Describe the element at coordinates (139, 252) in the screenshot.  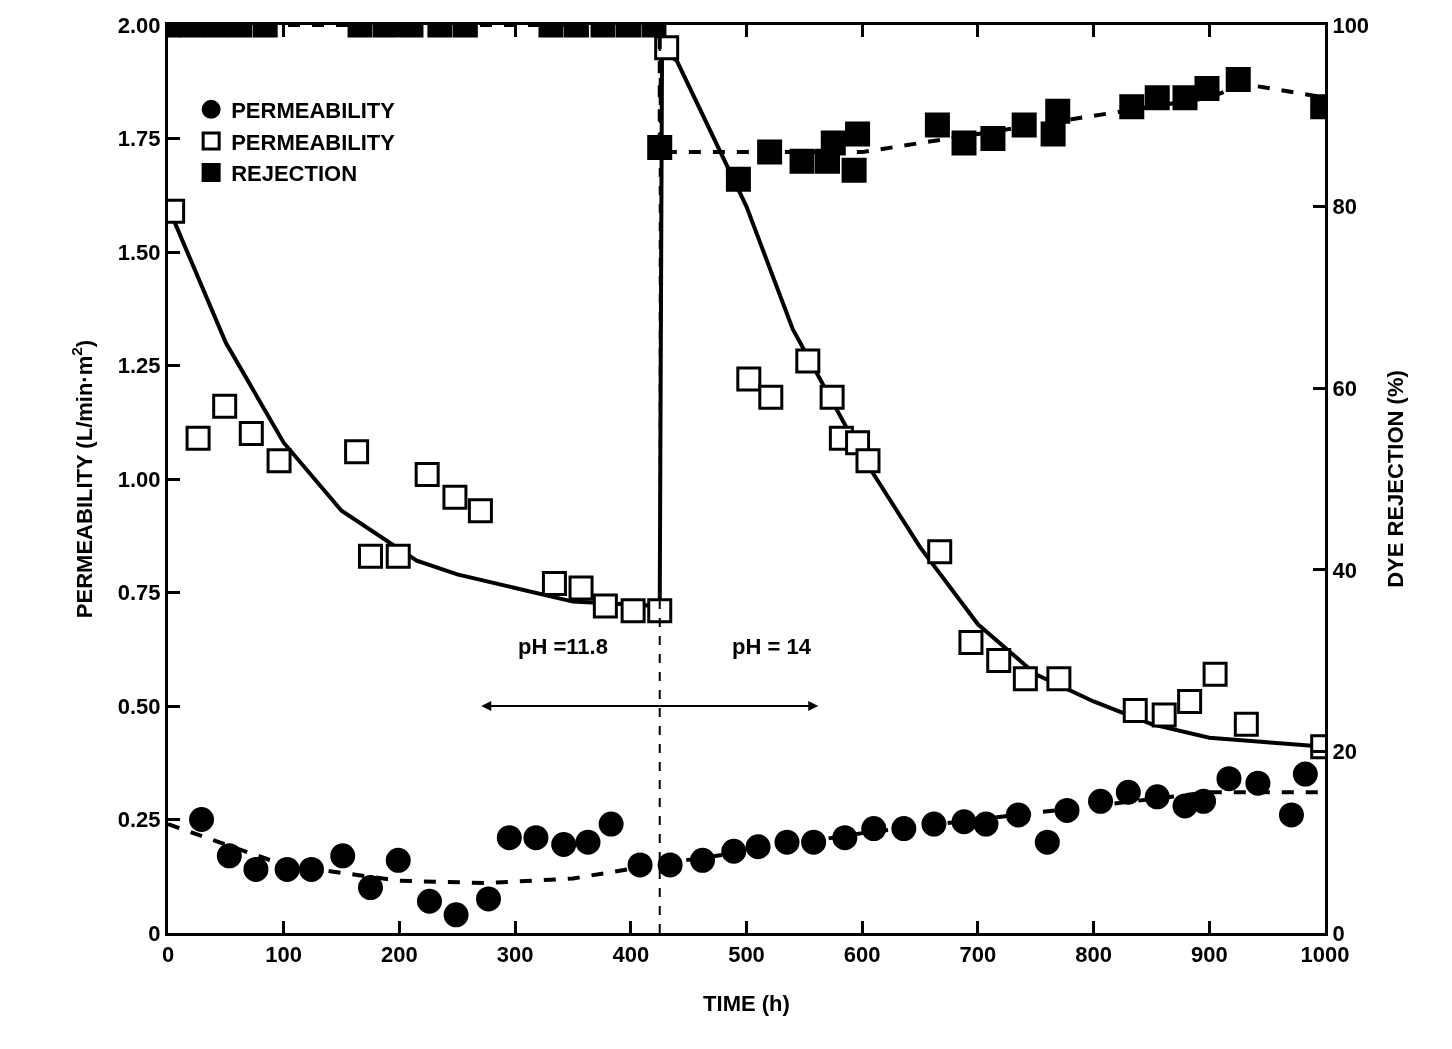
I see `y-tick-label: 1.50` at that location.